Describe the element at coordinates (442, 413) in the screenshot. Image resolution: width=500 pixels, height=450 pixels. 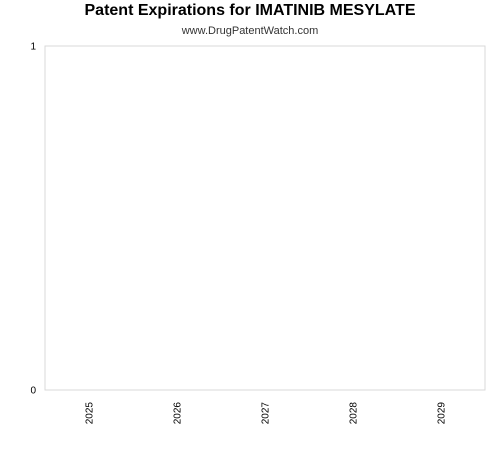
I see `x-tick-label: 2029` at that location.